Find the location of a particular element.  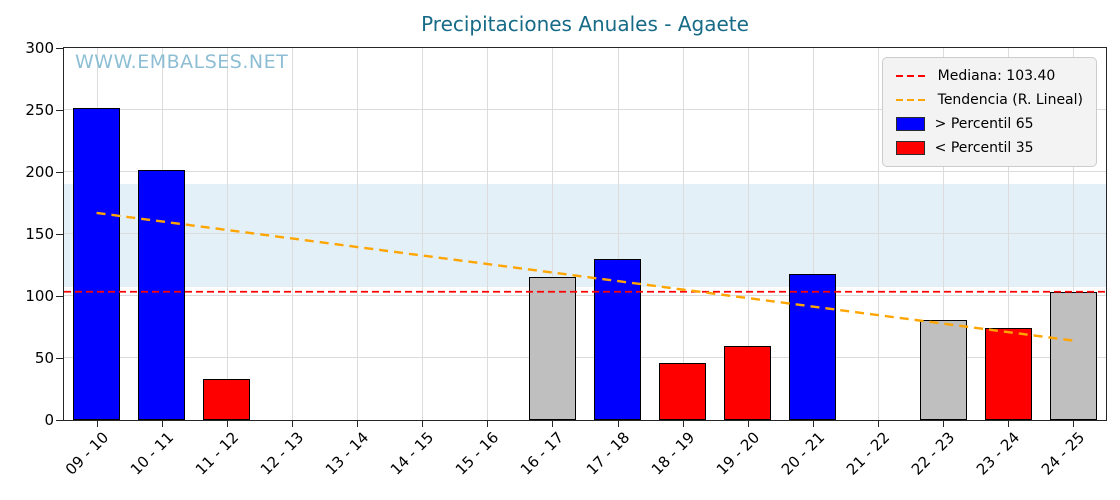

chart-title: Precipitaciones Anuales - Agaete is located at coordinates (585, 24).